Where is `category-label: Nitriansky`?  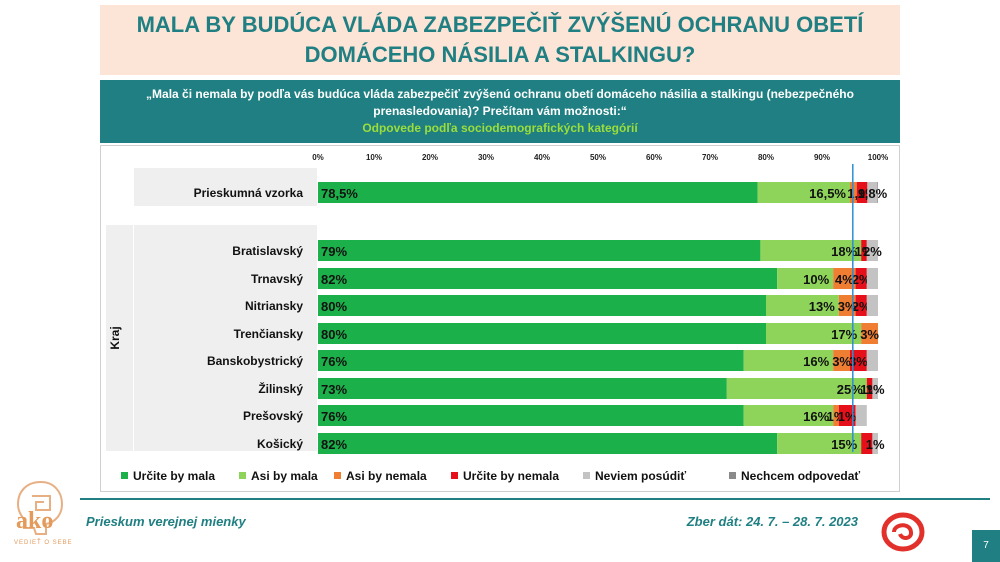
category-label: Nitriansky is located at coordinates (274, 306).